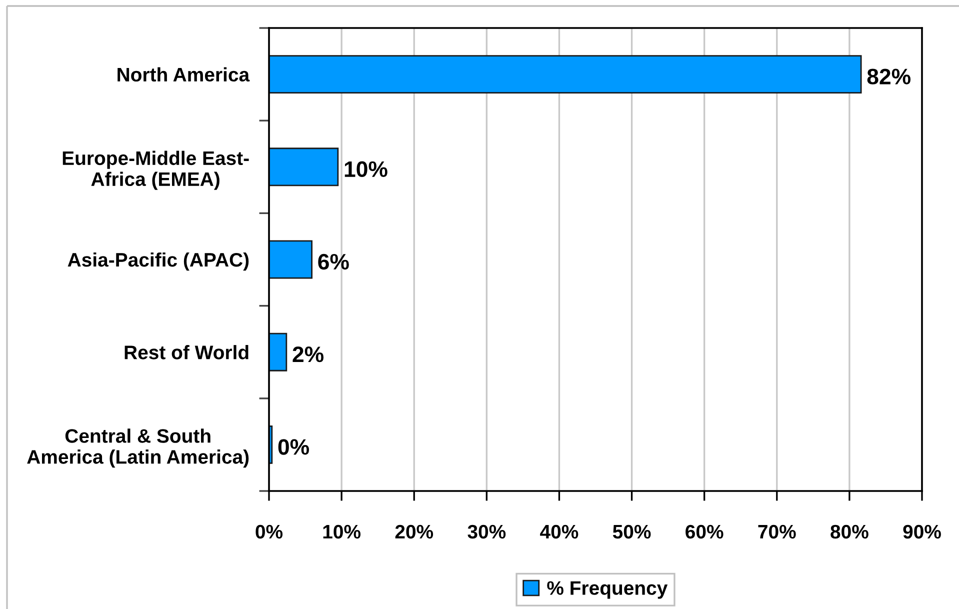 This screenshot has height=609, width=959. What do you see at coordinates (607, 590) in the screenshot?
I see `legend-label: % Frequency` at bounding box center [607, 590].